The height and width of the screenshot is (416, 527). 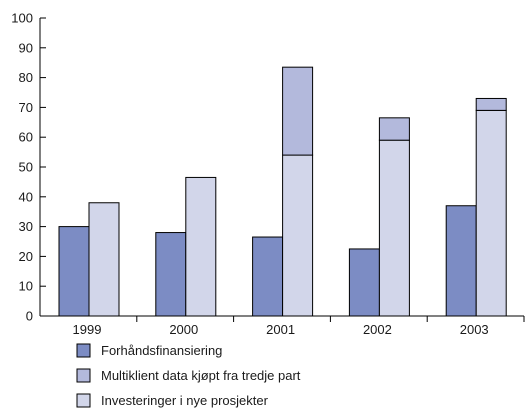 I want to click on bar-forh-ndsfinansiering-2001, so click(x=268, y=276).